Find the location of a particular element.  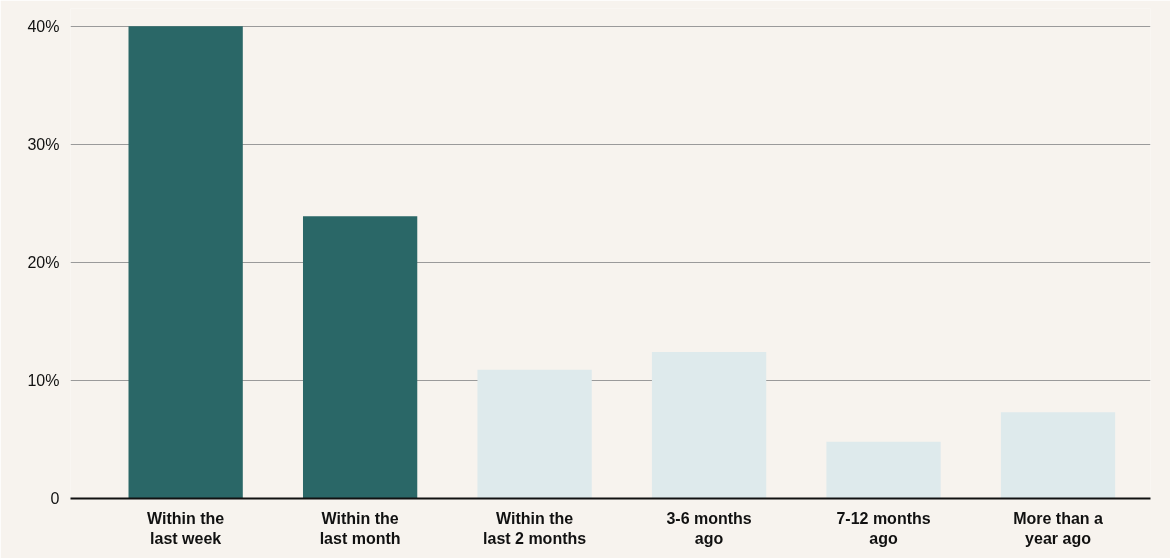

y-tick-label: 30% is located at coordinates (43, 144).